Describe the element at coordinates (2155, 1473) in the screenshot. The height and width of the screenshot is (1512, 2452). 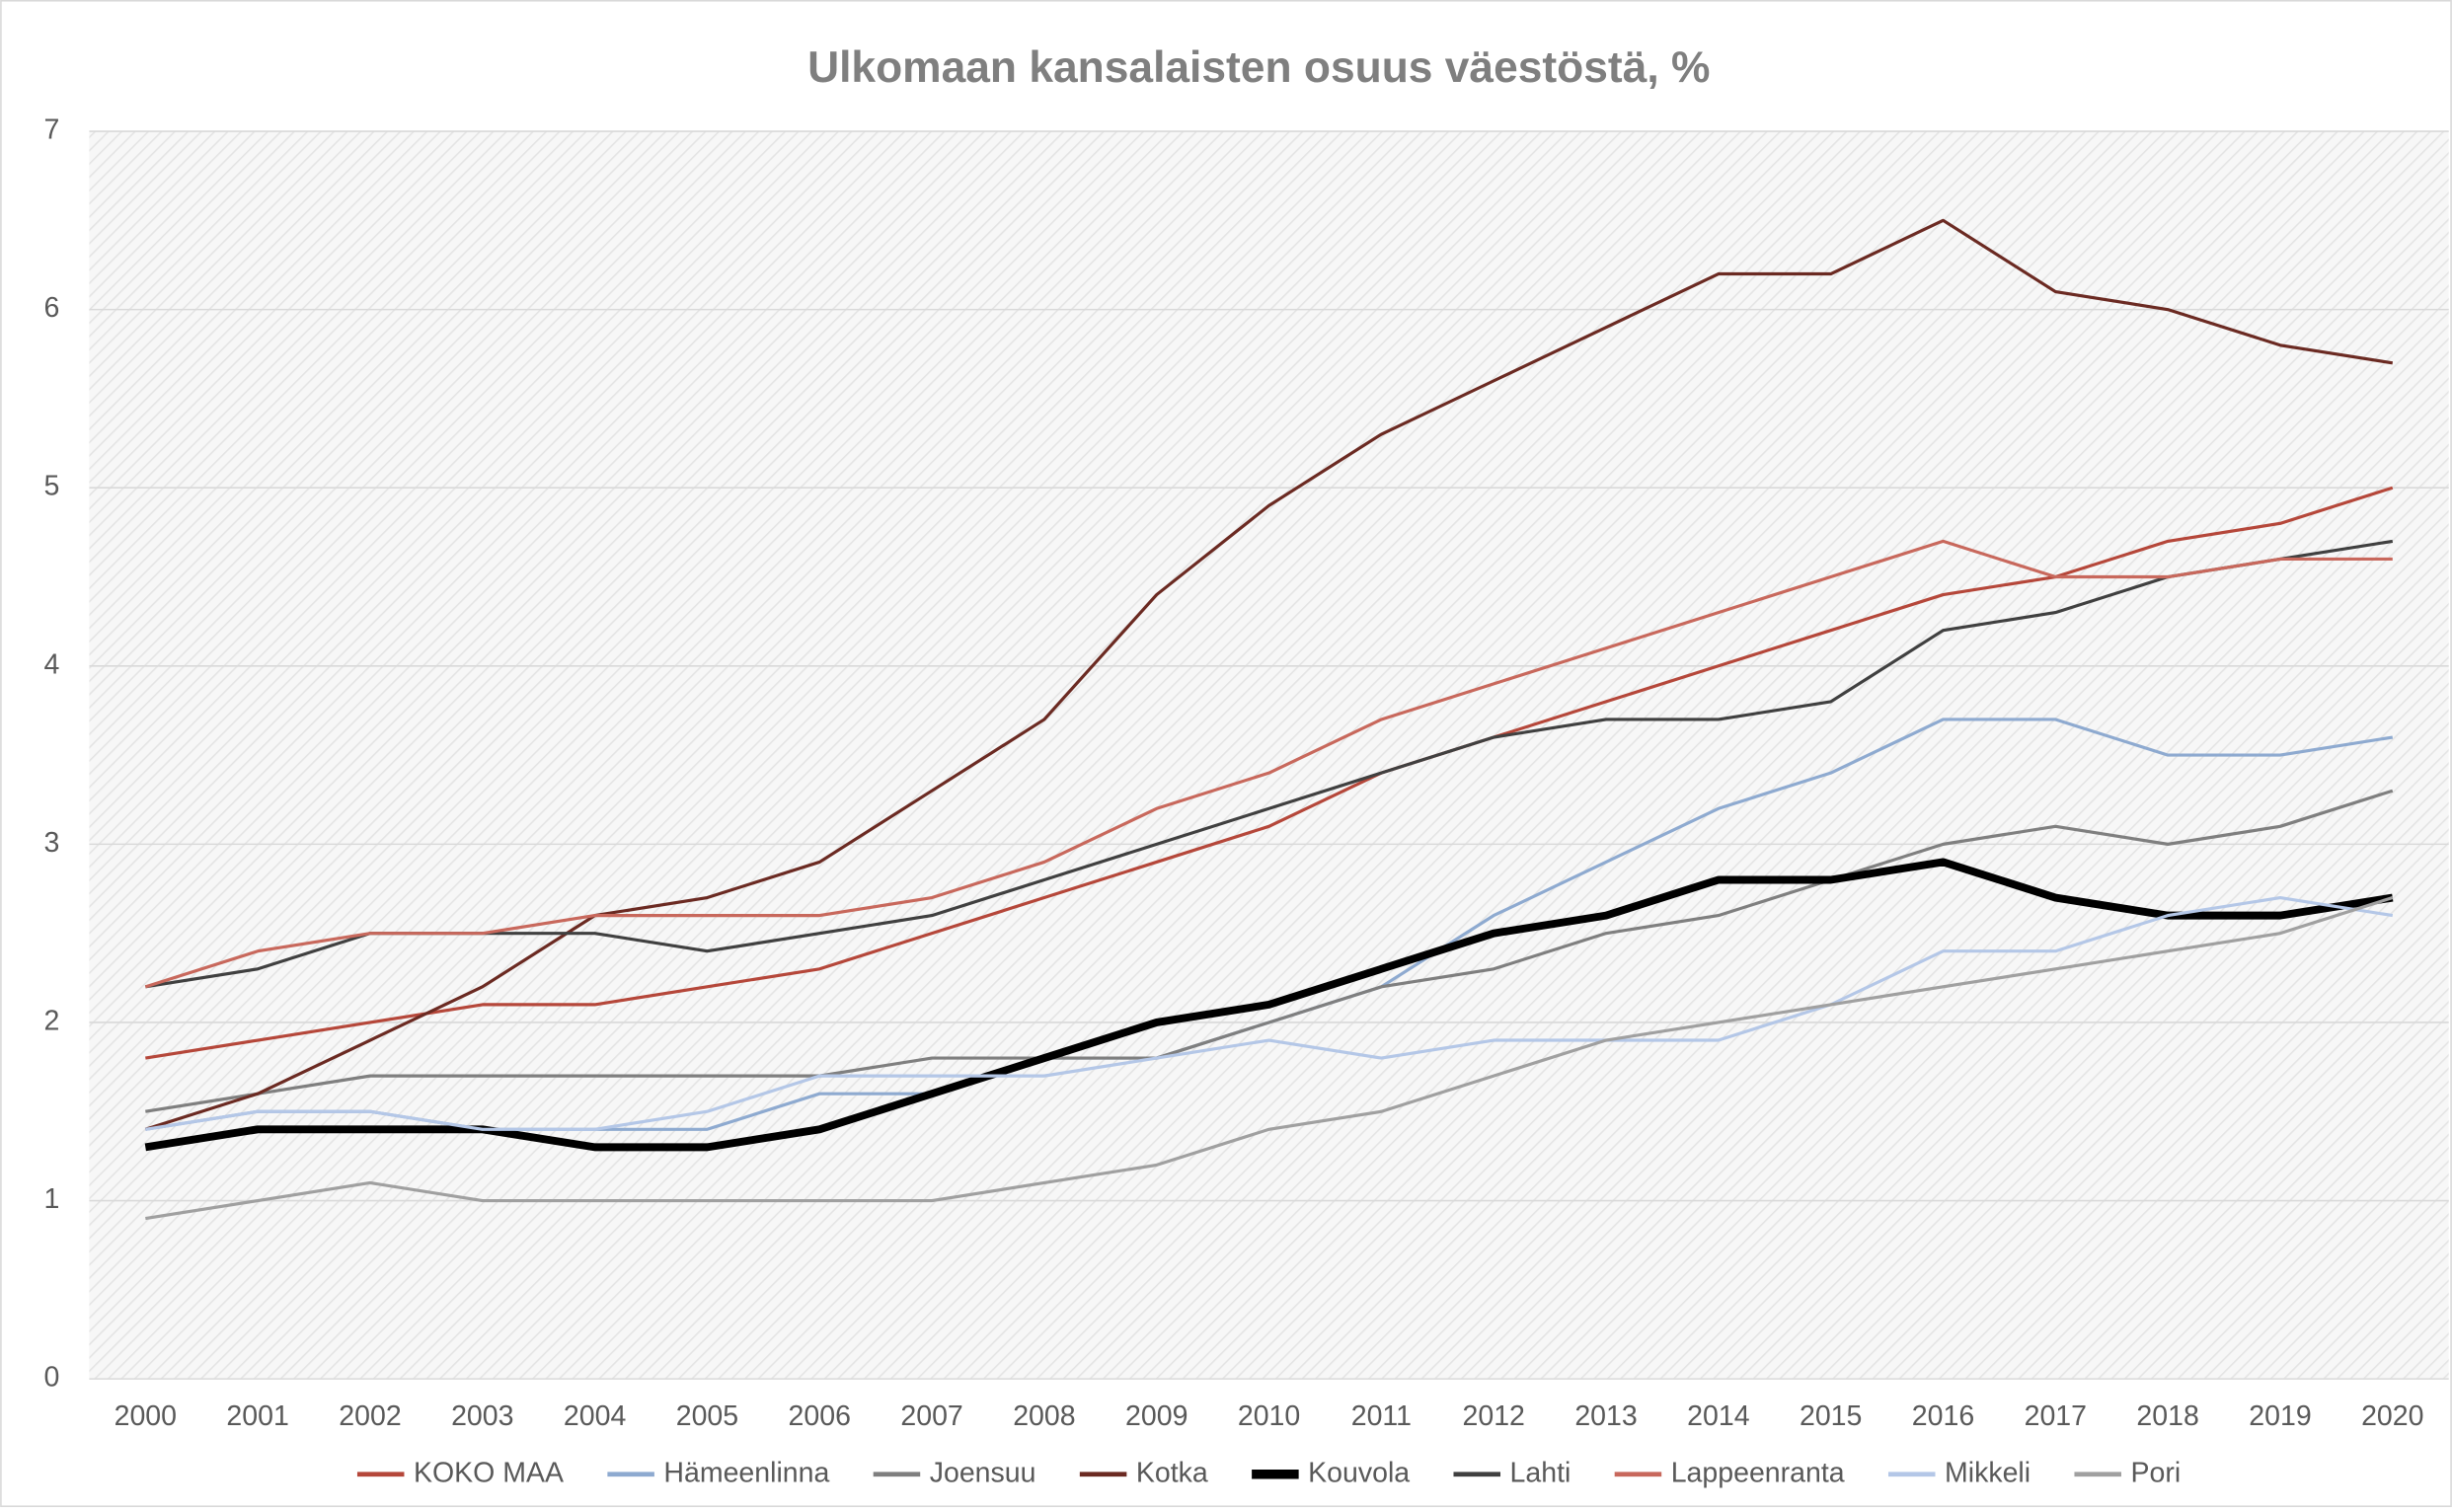
I see `legend-label: Pori` at that location.